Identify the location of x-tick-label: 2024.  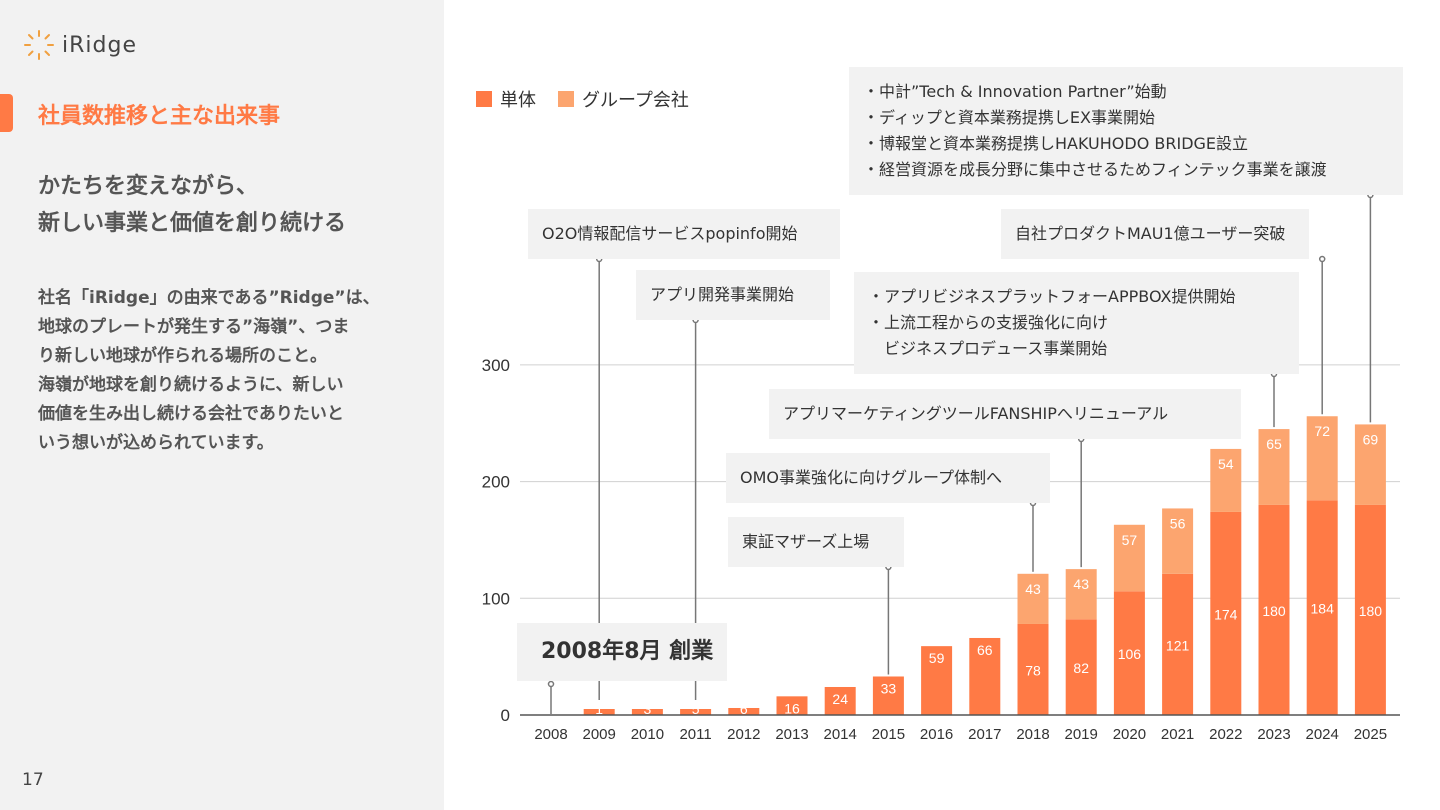
(1322, 734).